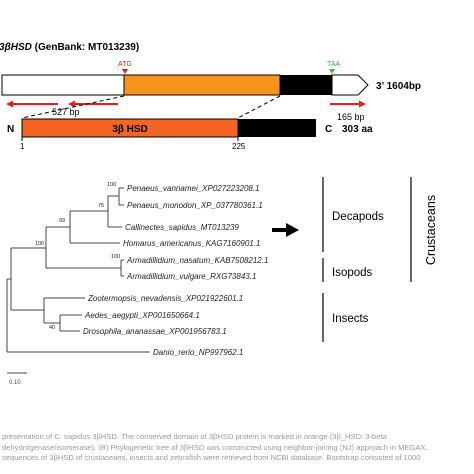 The width and height of the screenshot is (474, 474). I want to click on taxon-zootermopsis-nevadensis: Zootermopsis_nevadensis_XP021922601.1, so click(165, 298).